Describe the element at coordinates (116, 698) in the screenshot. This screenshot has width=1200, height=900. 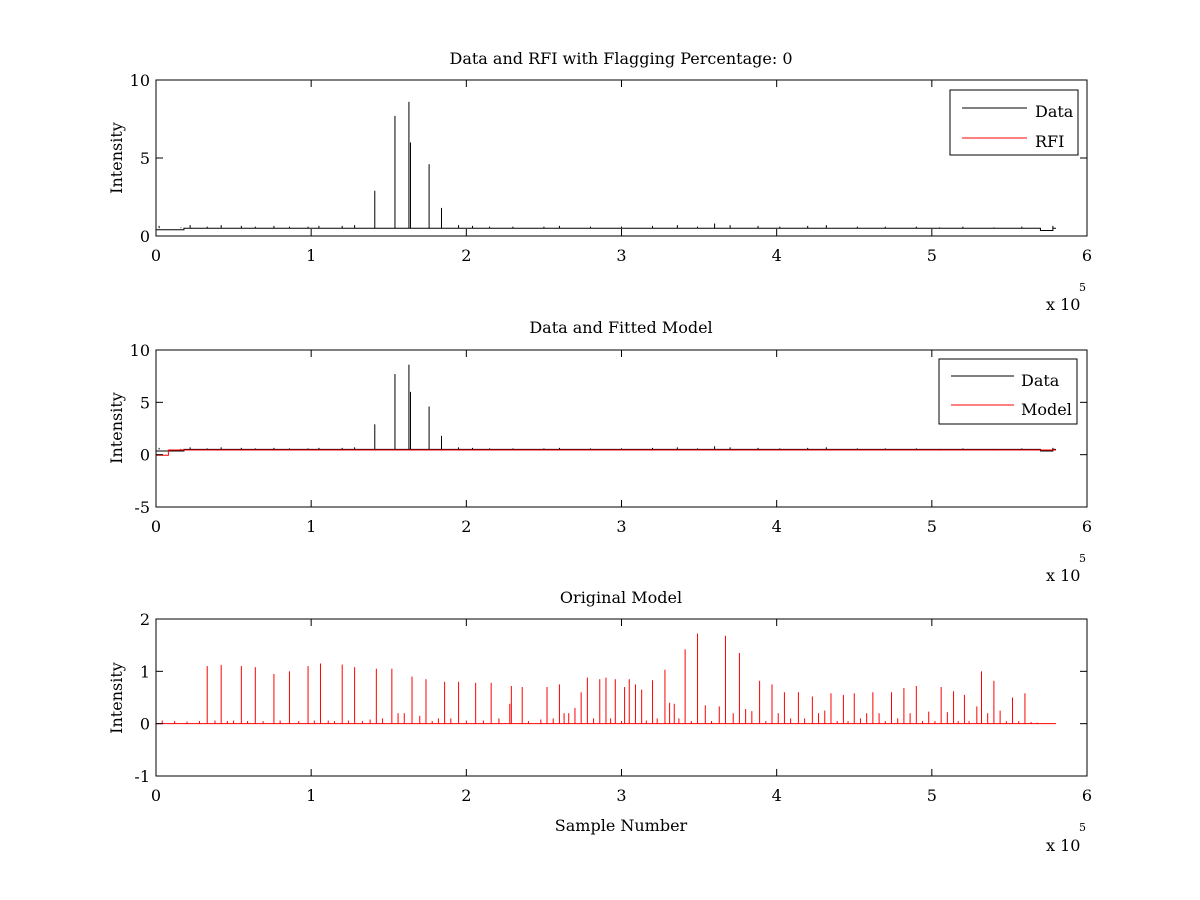
I see `subplot-bottom-ylabel: Intensity` at that location.